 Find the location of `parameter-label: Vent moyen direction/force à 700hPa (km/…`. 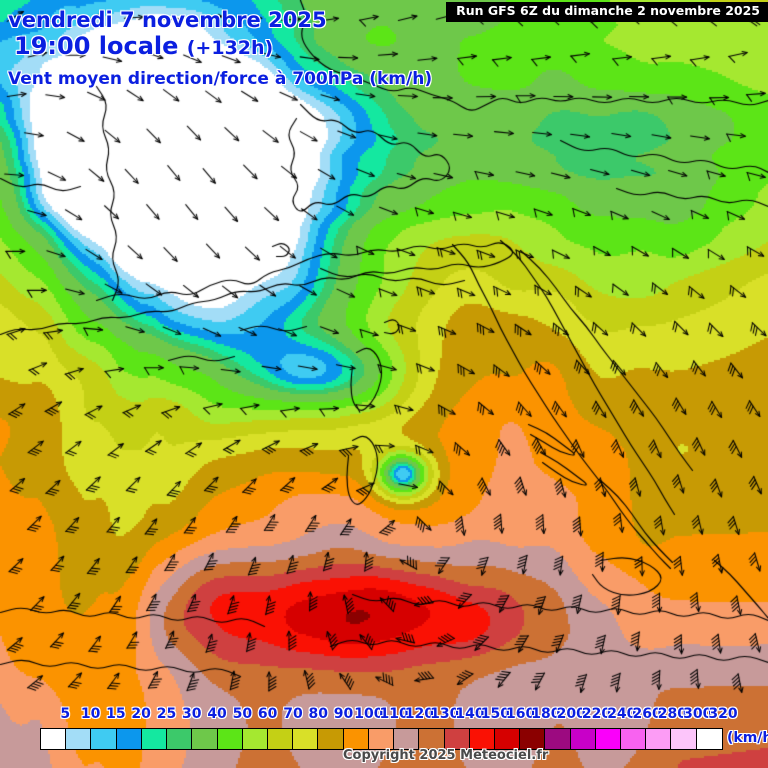

parameter-label: Vent moyen direction/force à 700hPa (km/… is located at coordinates (220, 79).